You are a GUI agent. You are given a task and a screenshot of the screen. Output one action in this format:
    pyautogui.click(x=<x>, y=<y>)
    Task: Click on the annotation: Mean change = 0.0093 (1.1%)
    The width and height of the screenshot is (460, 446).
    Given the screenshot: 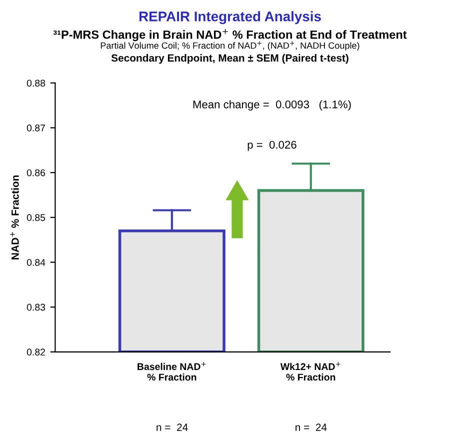 What is the action you would take?
    pyautogui.click(x=272, y=105)
    